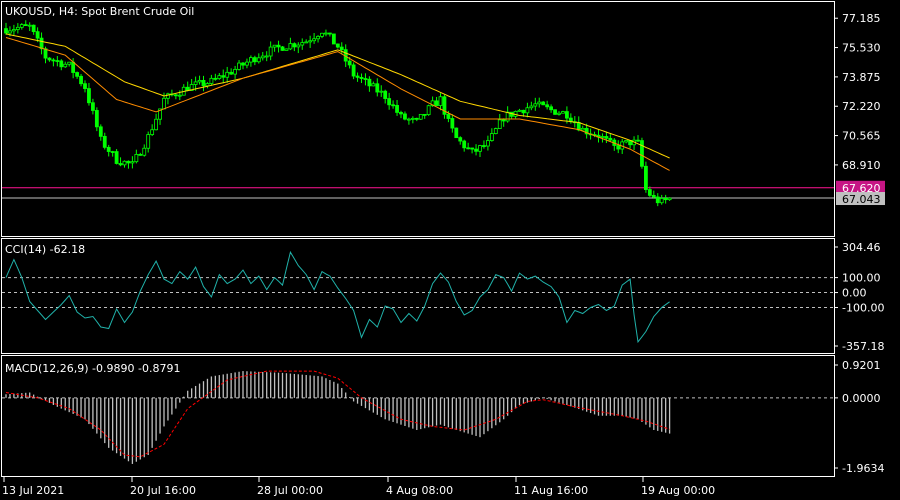 Image resolution: width=900 pixels, height=500 pixels. What do you see at coordinates (863, 468) in the screenshot?
I see `macd-tick-label: -1.9634` at bounding box center [863, 468].